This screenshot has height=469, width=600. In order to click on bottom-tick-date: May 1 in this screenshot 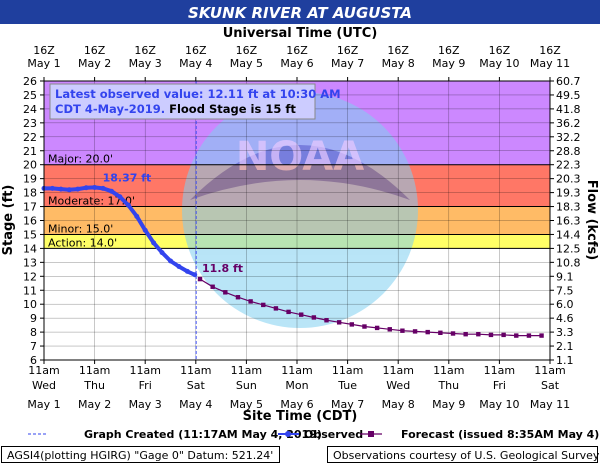, I will do `click(43, 404)`.